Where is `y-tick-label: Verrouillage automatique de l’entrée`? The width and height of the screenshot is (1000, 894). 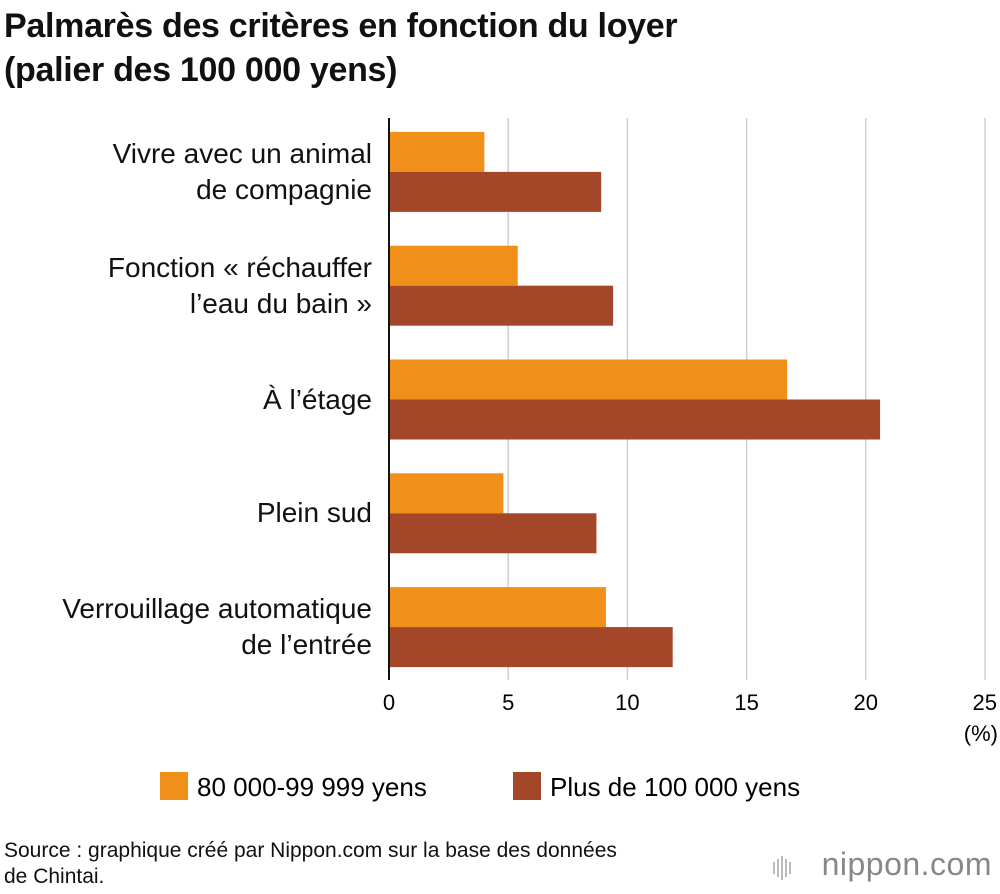 y-tick-label: Verrouillage automatique de l’entrée is located at coordinates (217, 627).